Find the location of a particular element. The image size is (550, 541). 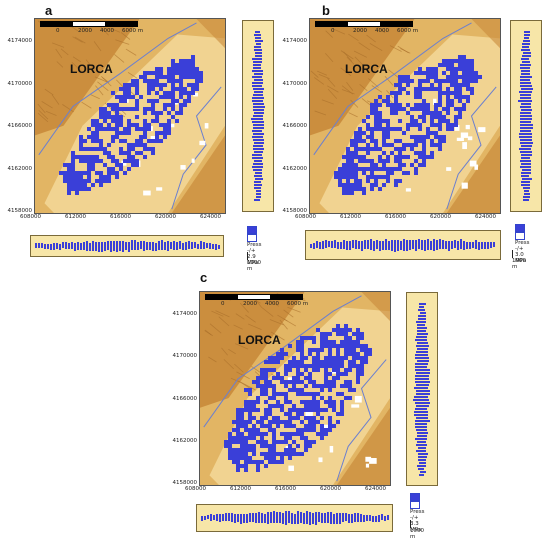

y-tick-label: 4170000 is located at coordinates (185, 356).